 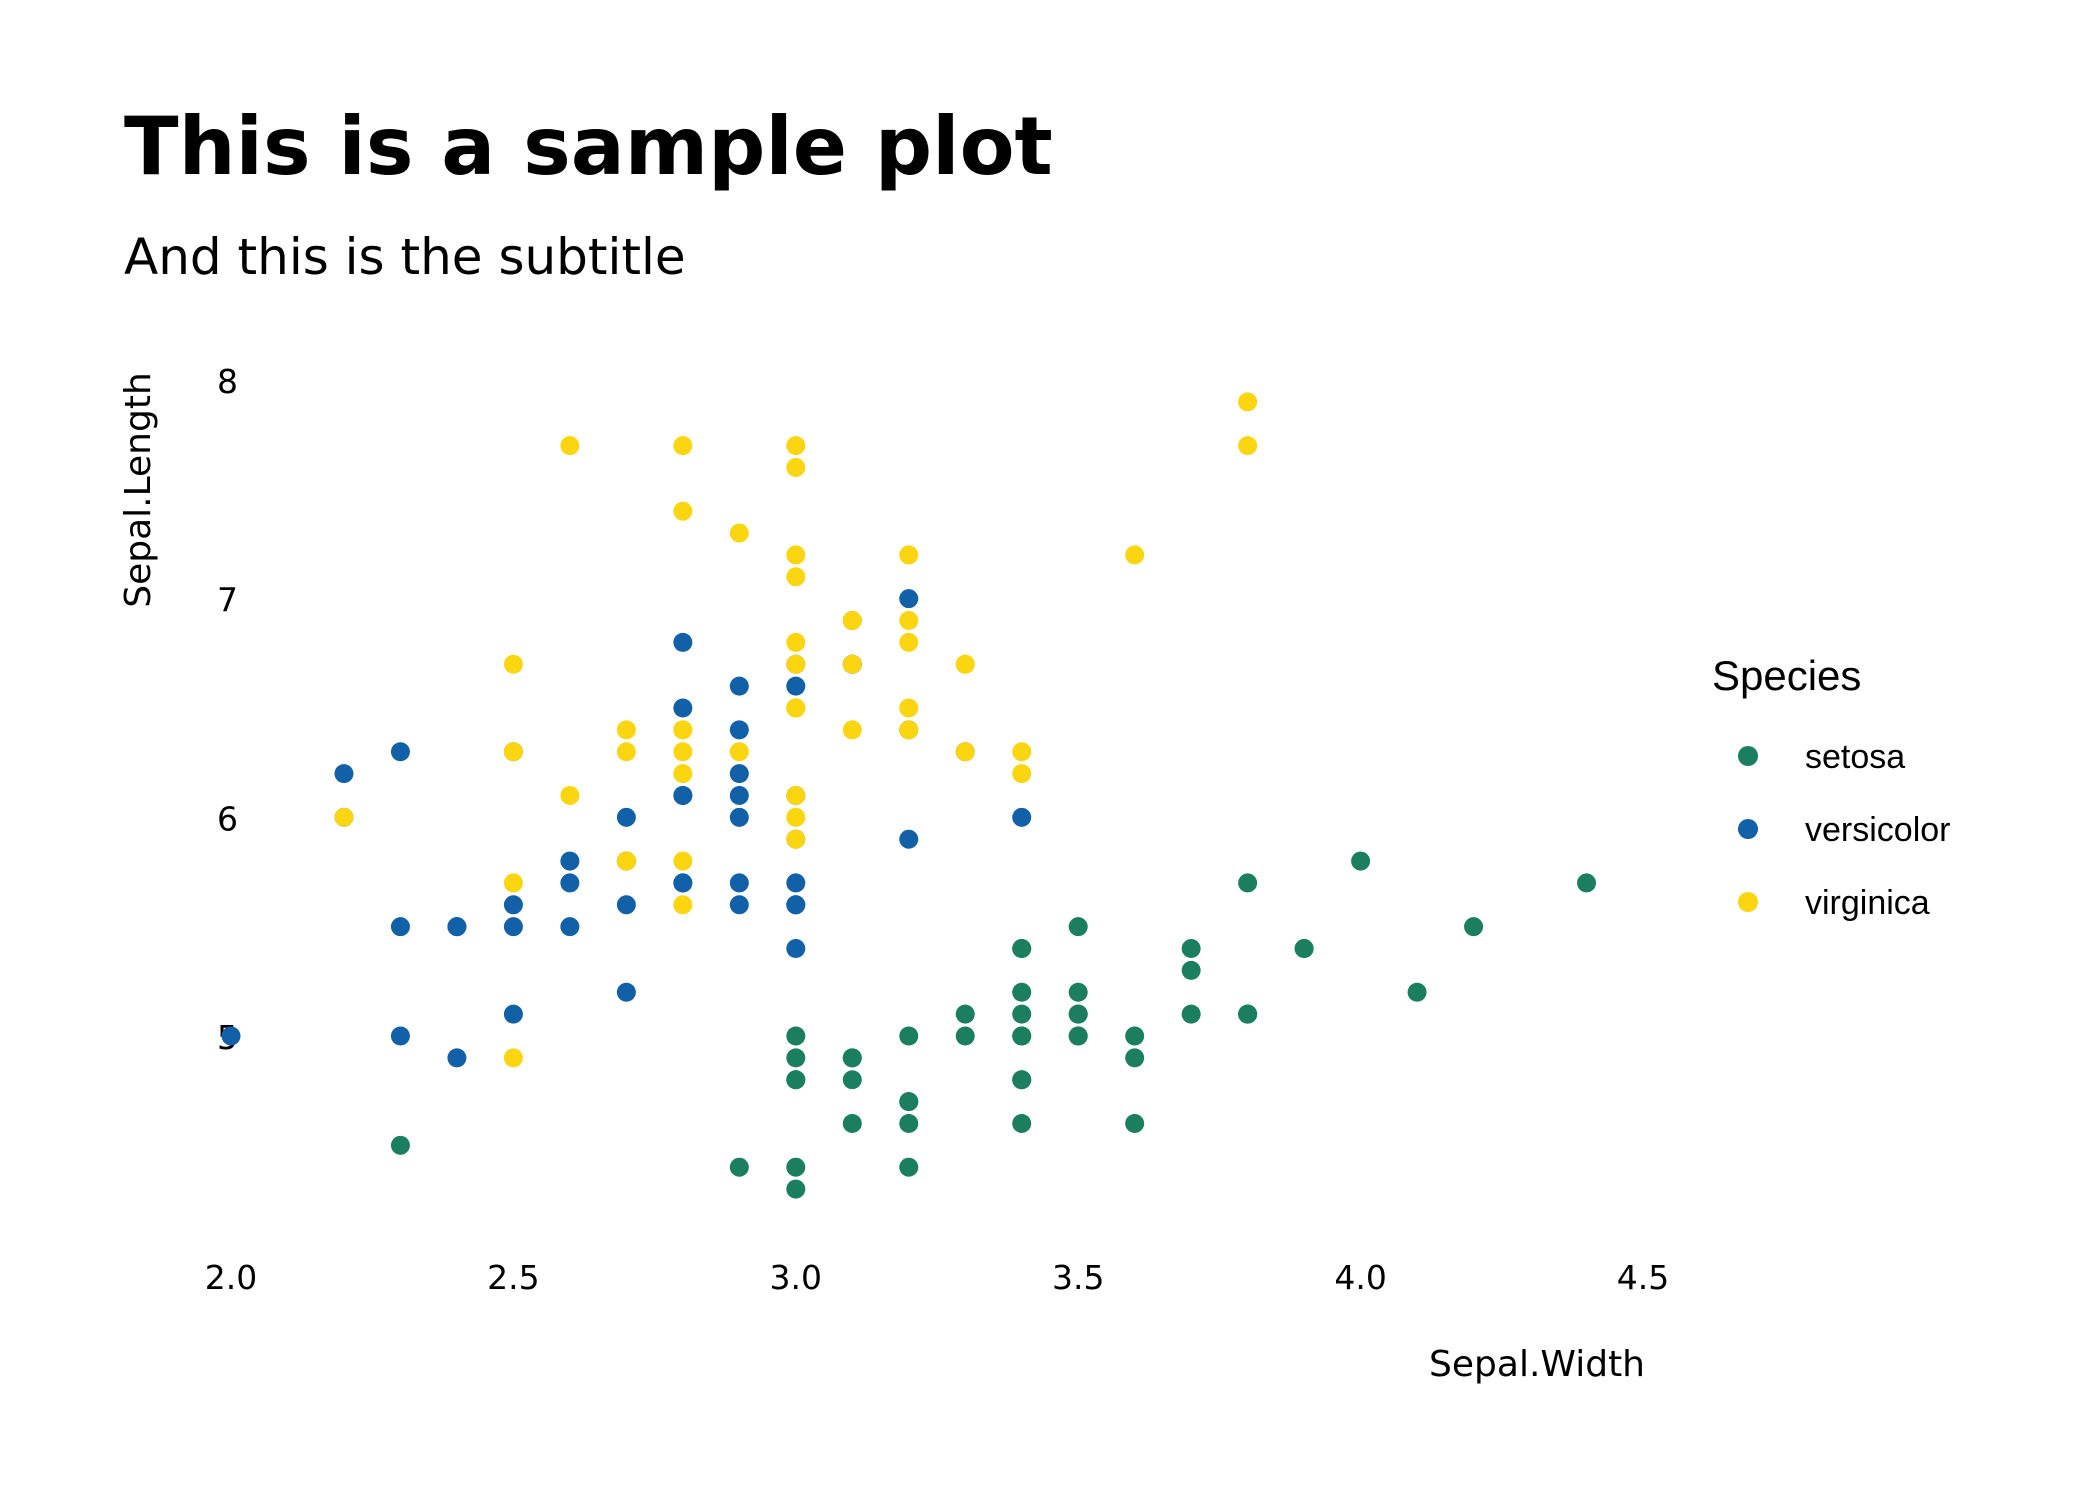 What do you see at coordinates (937, 1277) in the screenshot?
I see `x-axis: 2.0 2.5 3.0 3.5 4.0 4.5` at bounding box center [937, 1277].